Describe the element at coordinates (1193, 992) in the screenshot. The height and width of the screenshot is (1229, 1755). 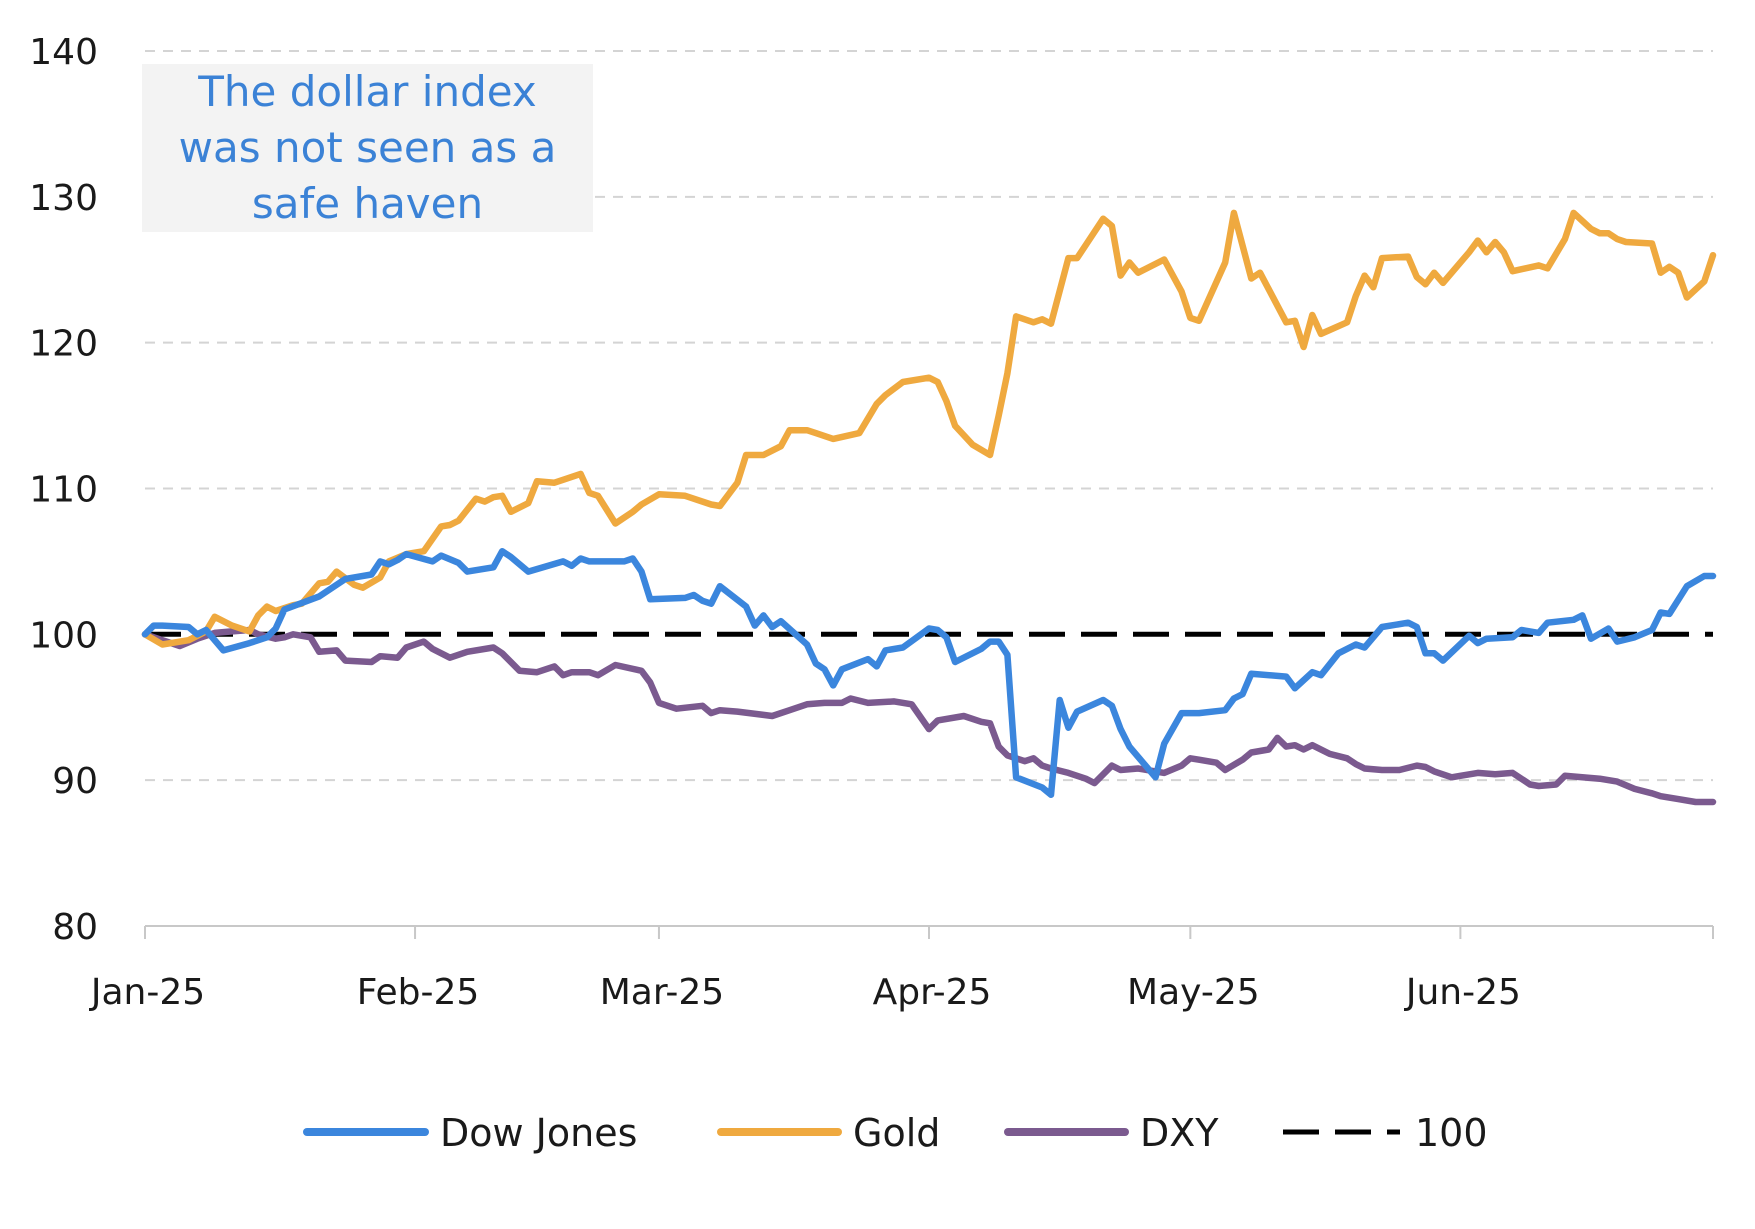
I see `x-tick-label: May-25` at that location.